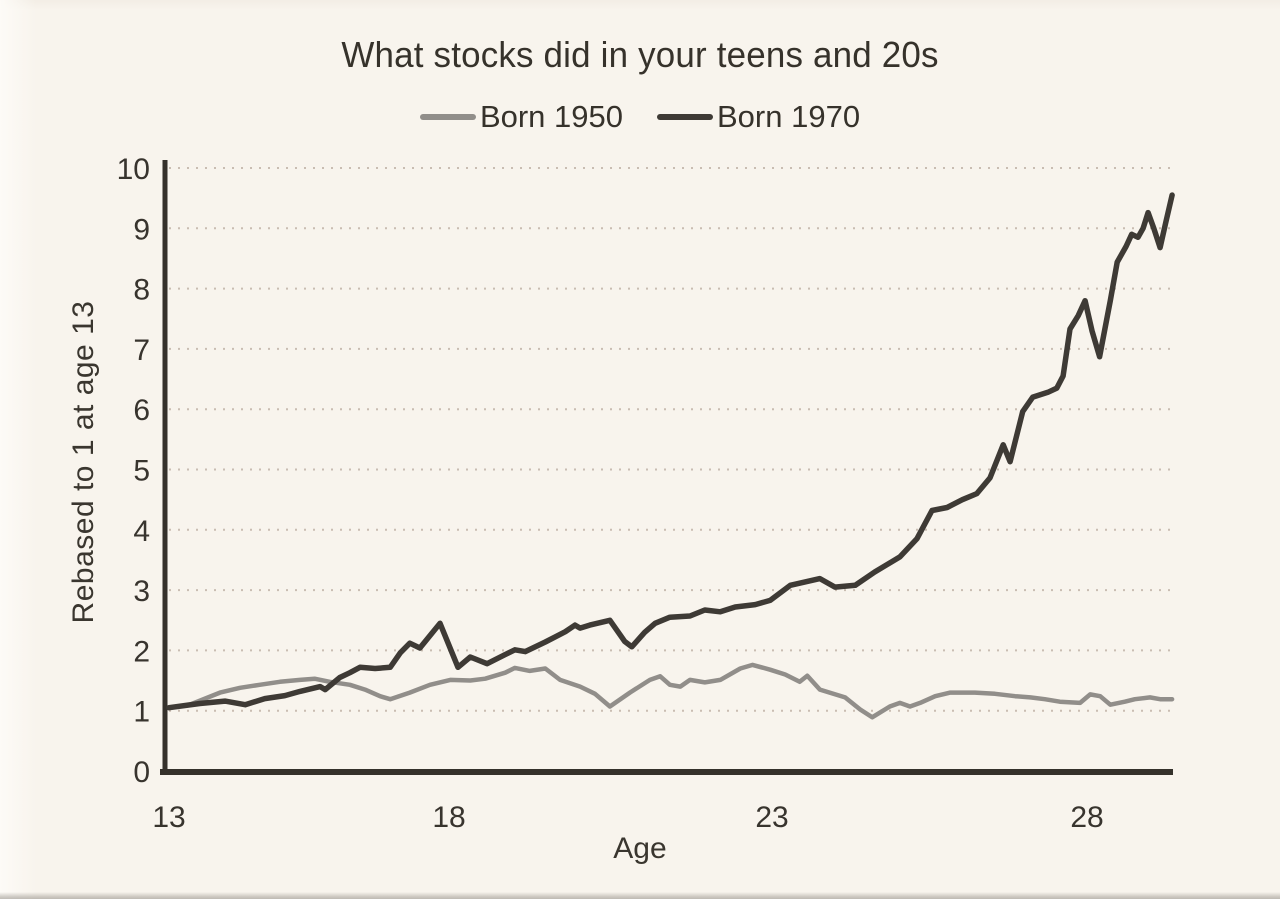  Describe the element at coordinates (141, 772) in the screenshot. I see `y-tick-label-0: 0` at that location.